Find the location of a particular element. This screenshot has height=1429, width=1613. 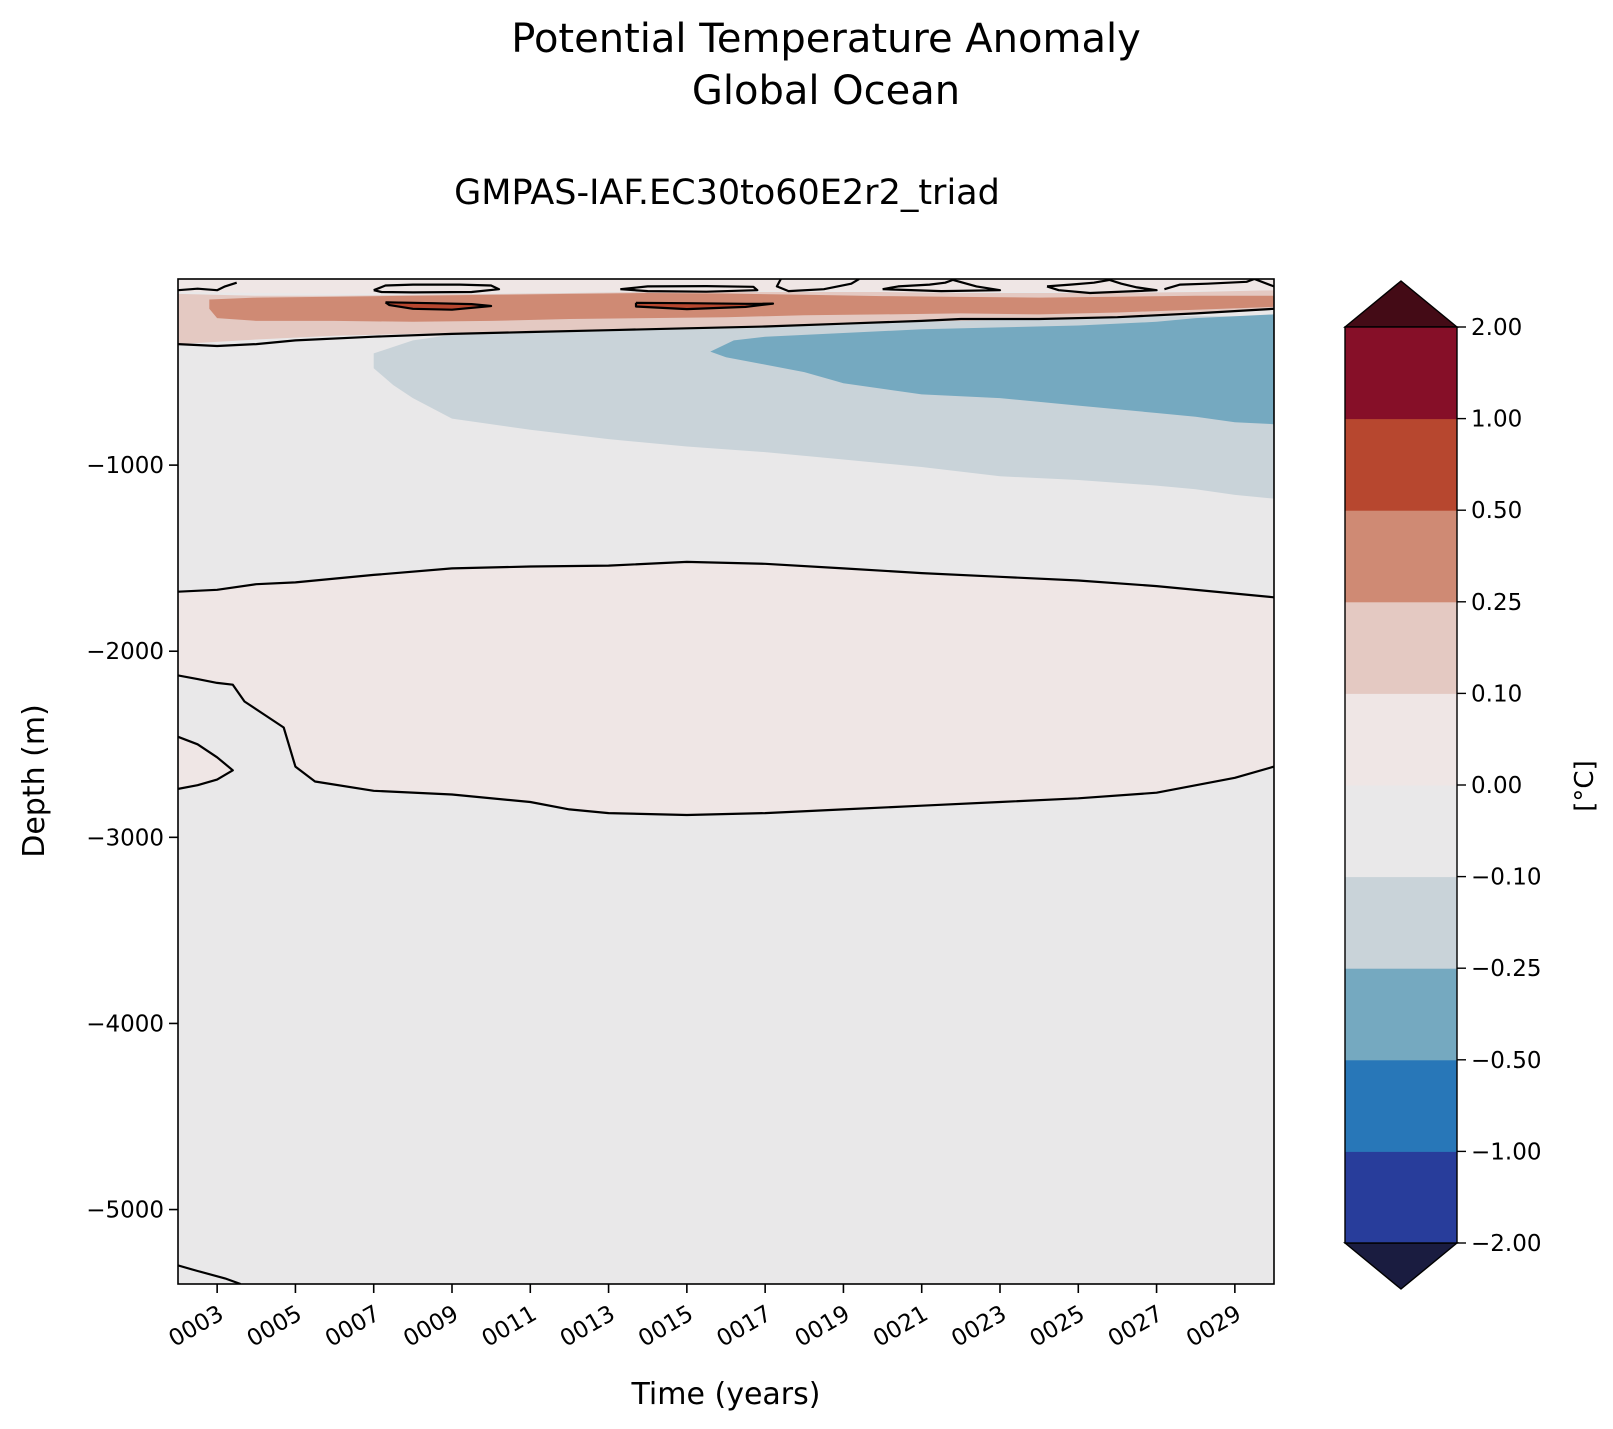

colorbar-under-arrow is located at coordinates (1401, 1266).